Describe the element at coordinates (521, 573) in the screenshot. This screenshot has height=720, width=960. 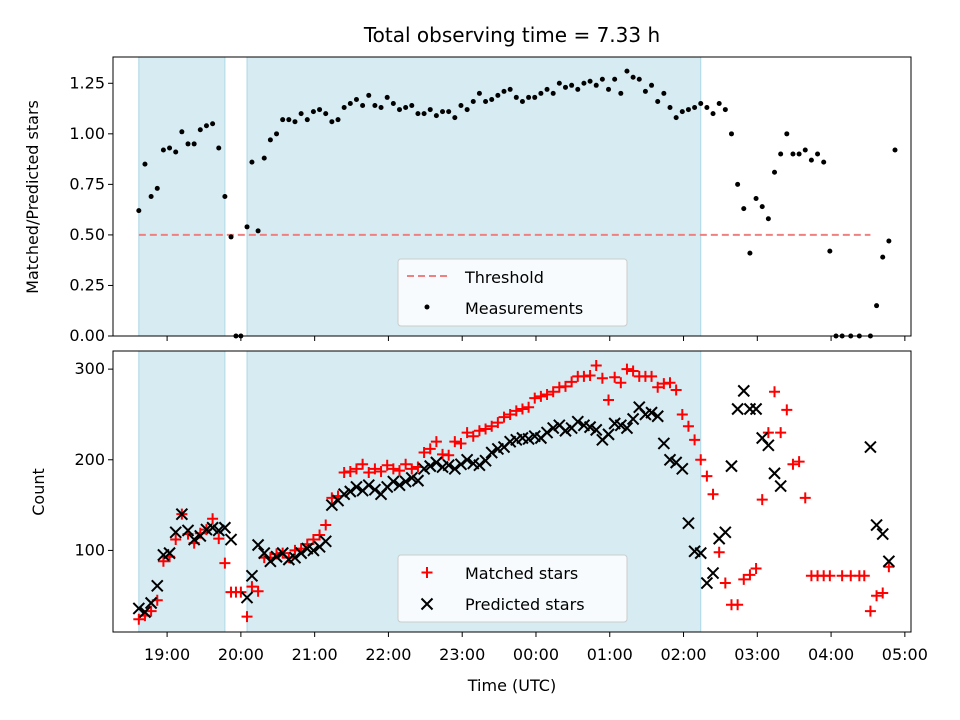
I see `legend-matched-label: Matched stars` at that location.